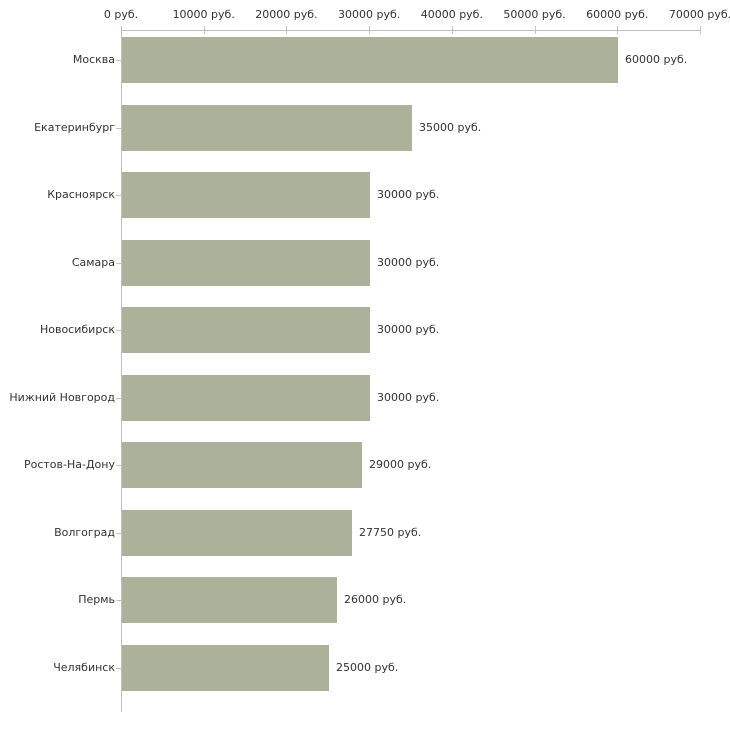  I want to click on category-label: Челябинск, so click(84, 667).